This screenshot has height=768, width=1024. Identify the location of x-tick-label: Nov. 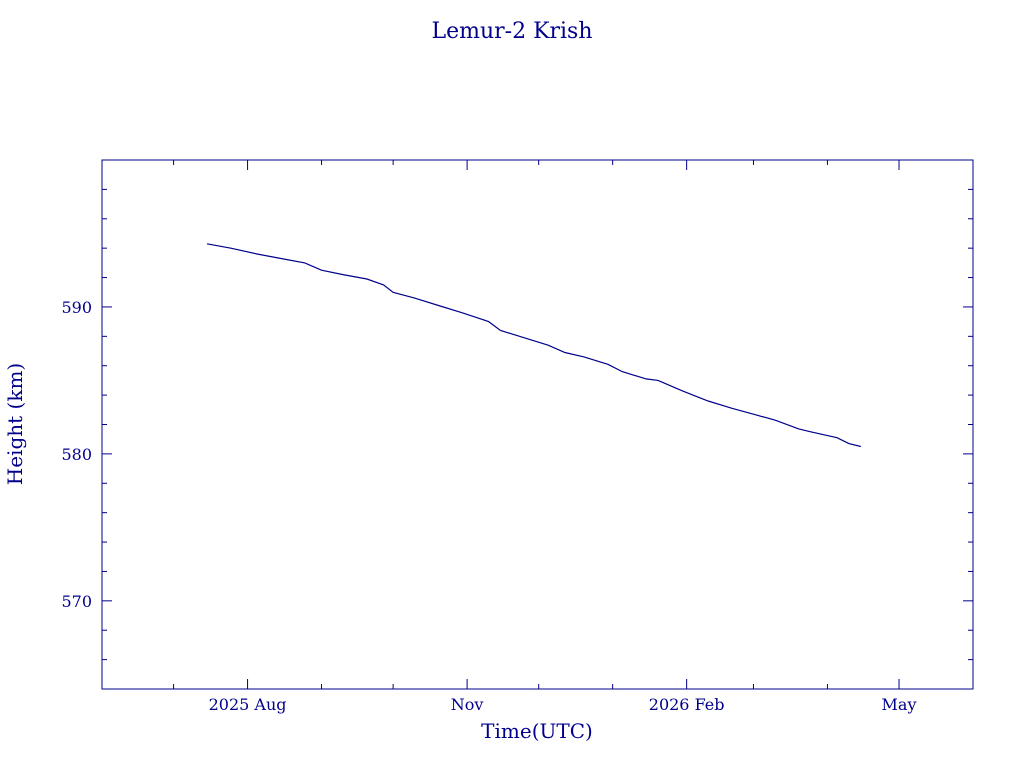
(467, 704).